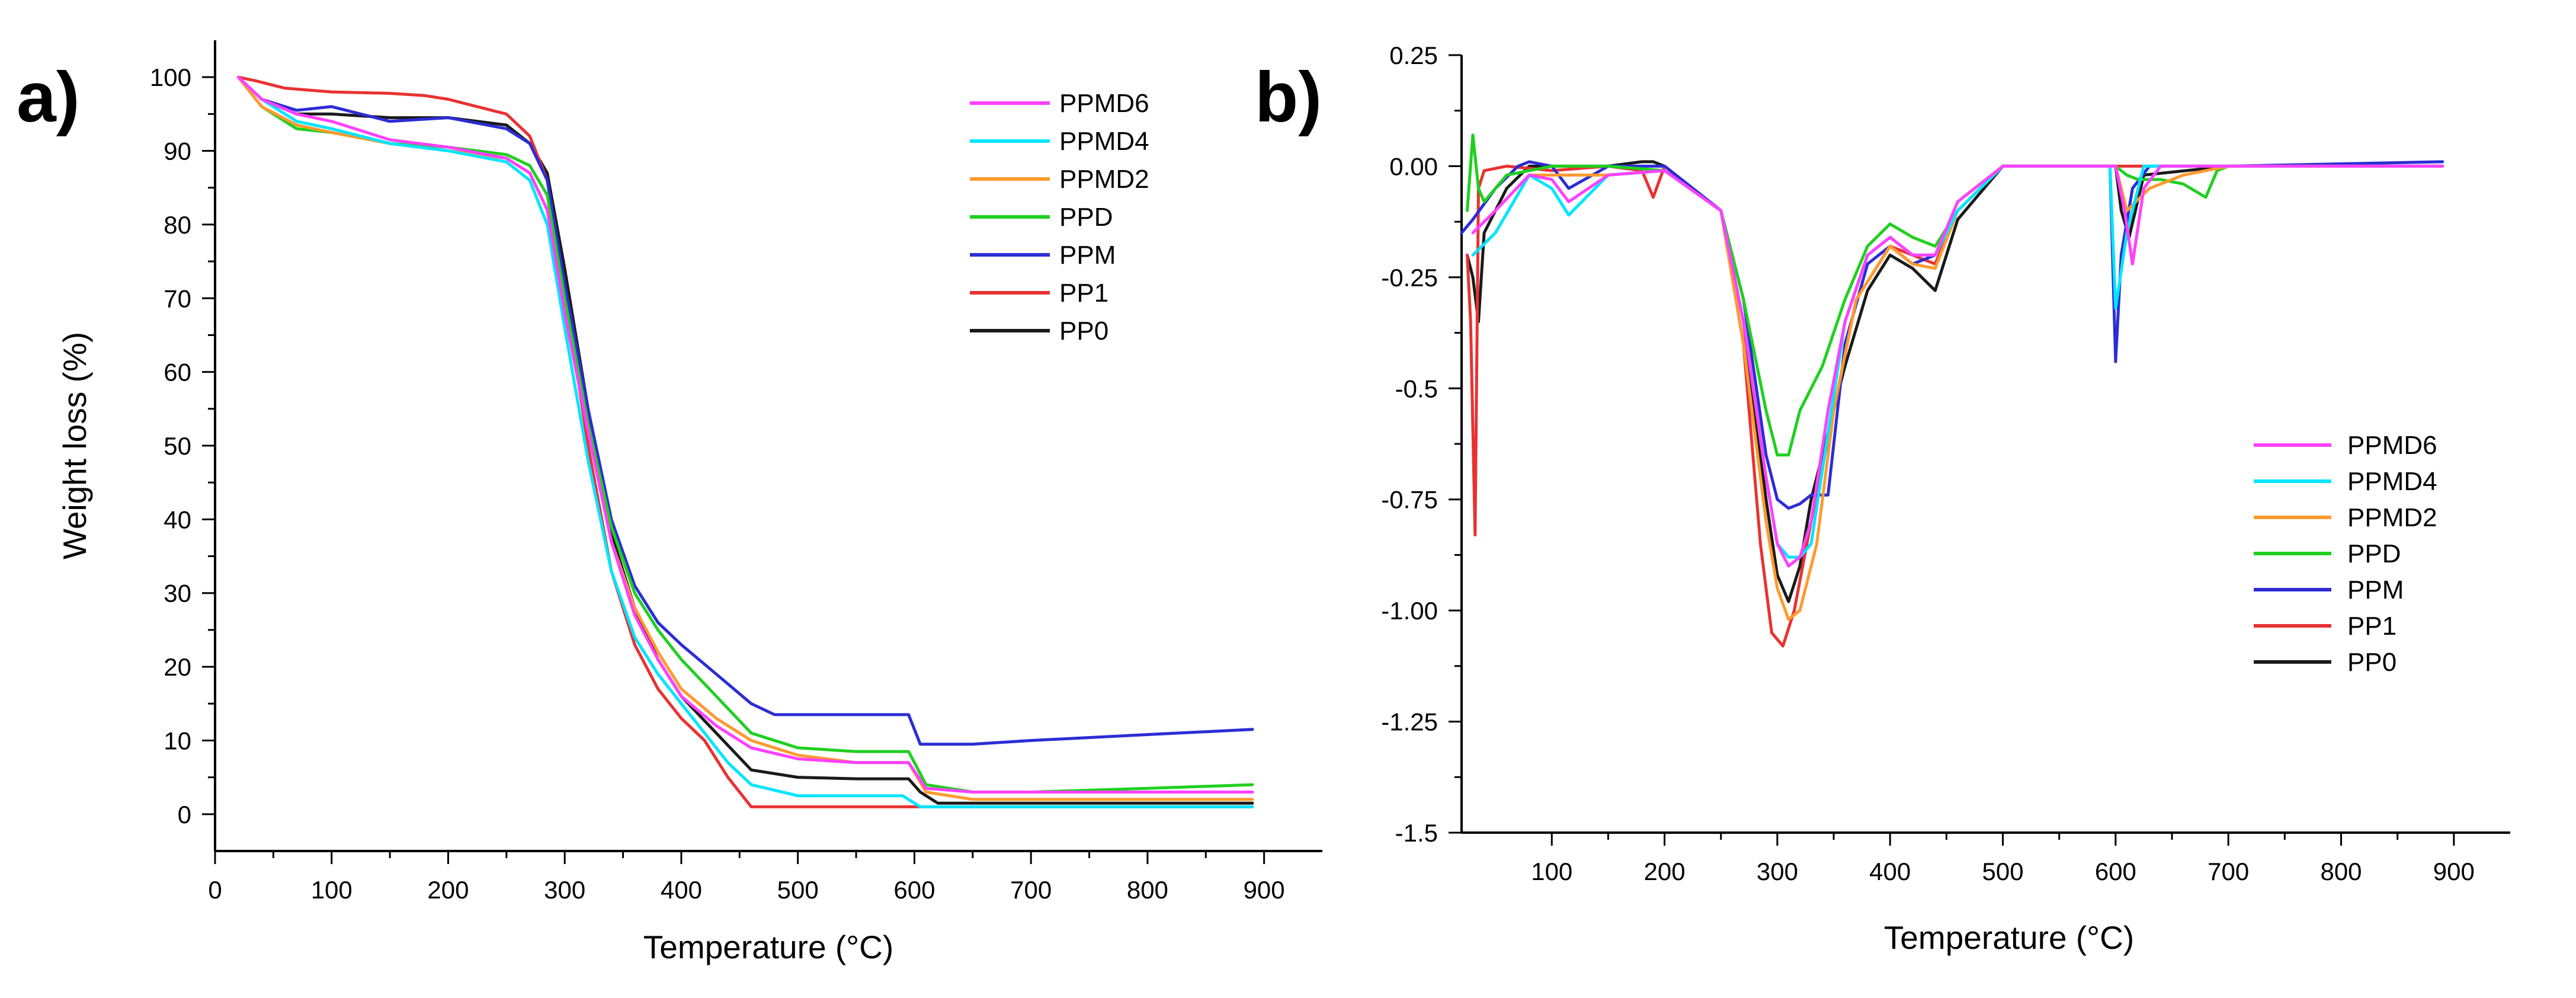 This screenshot has height=998, width=2576. What do you see at coordinates (177, 667) in the screenshot?
I see `a-y-tick-label: 20` at bounding box center [177, 667].